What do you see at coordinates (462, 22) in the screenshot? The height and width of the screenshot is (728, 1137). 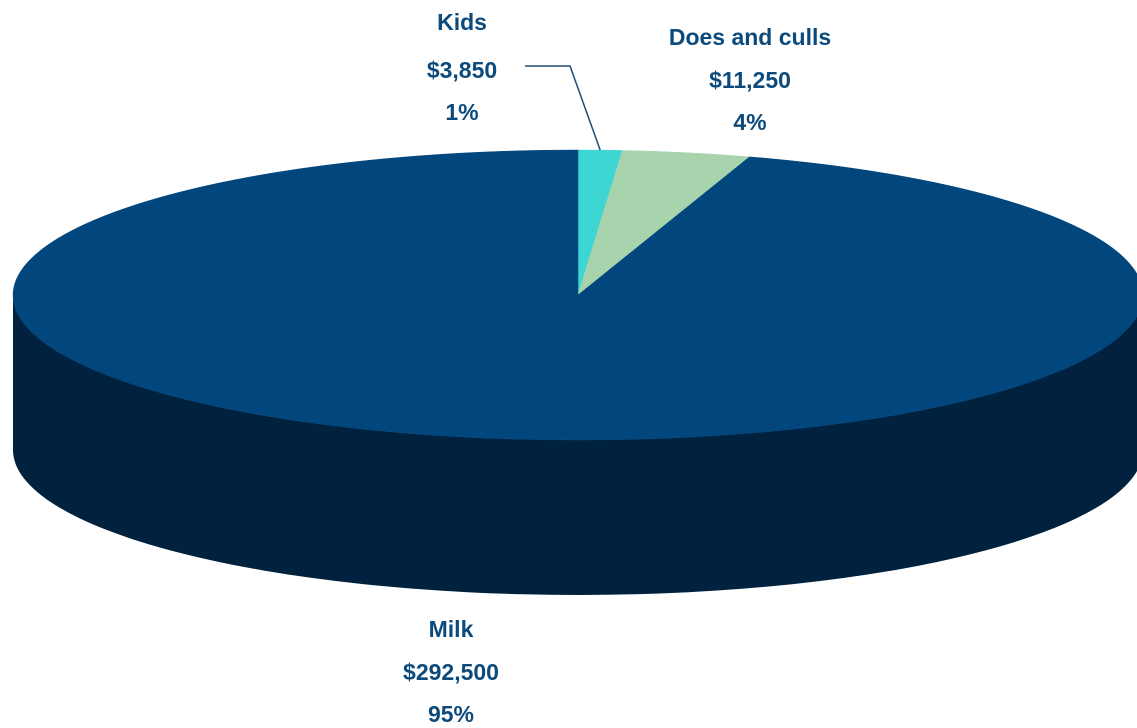 I see `slice-name-kids: Kids` at bounding box center [462, 22].